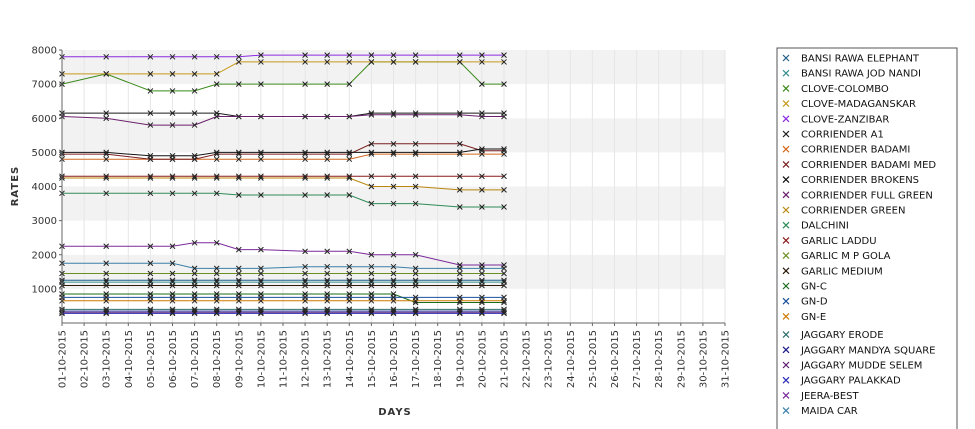 The image size is (975, 429). I want to click on legend-label: CORRIENDER A1, so click(842, 135).